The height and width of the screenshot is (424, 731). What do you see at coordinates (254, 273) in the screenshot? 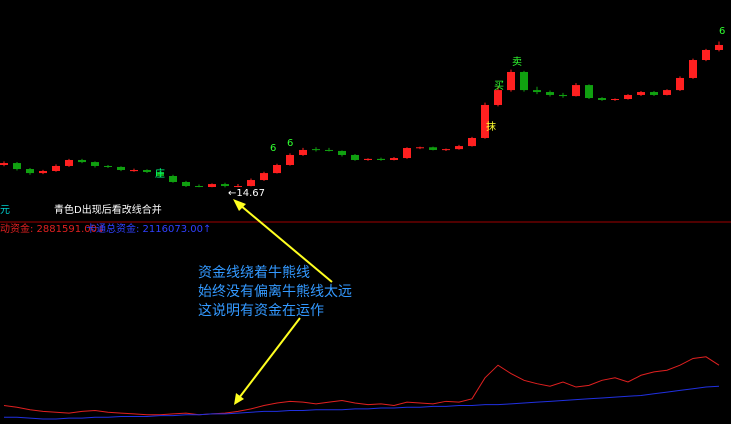
I see `annotation: 资金线绕着牛熊线` at bounding box center [254, 273].